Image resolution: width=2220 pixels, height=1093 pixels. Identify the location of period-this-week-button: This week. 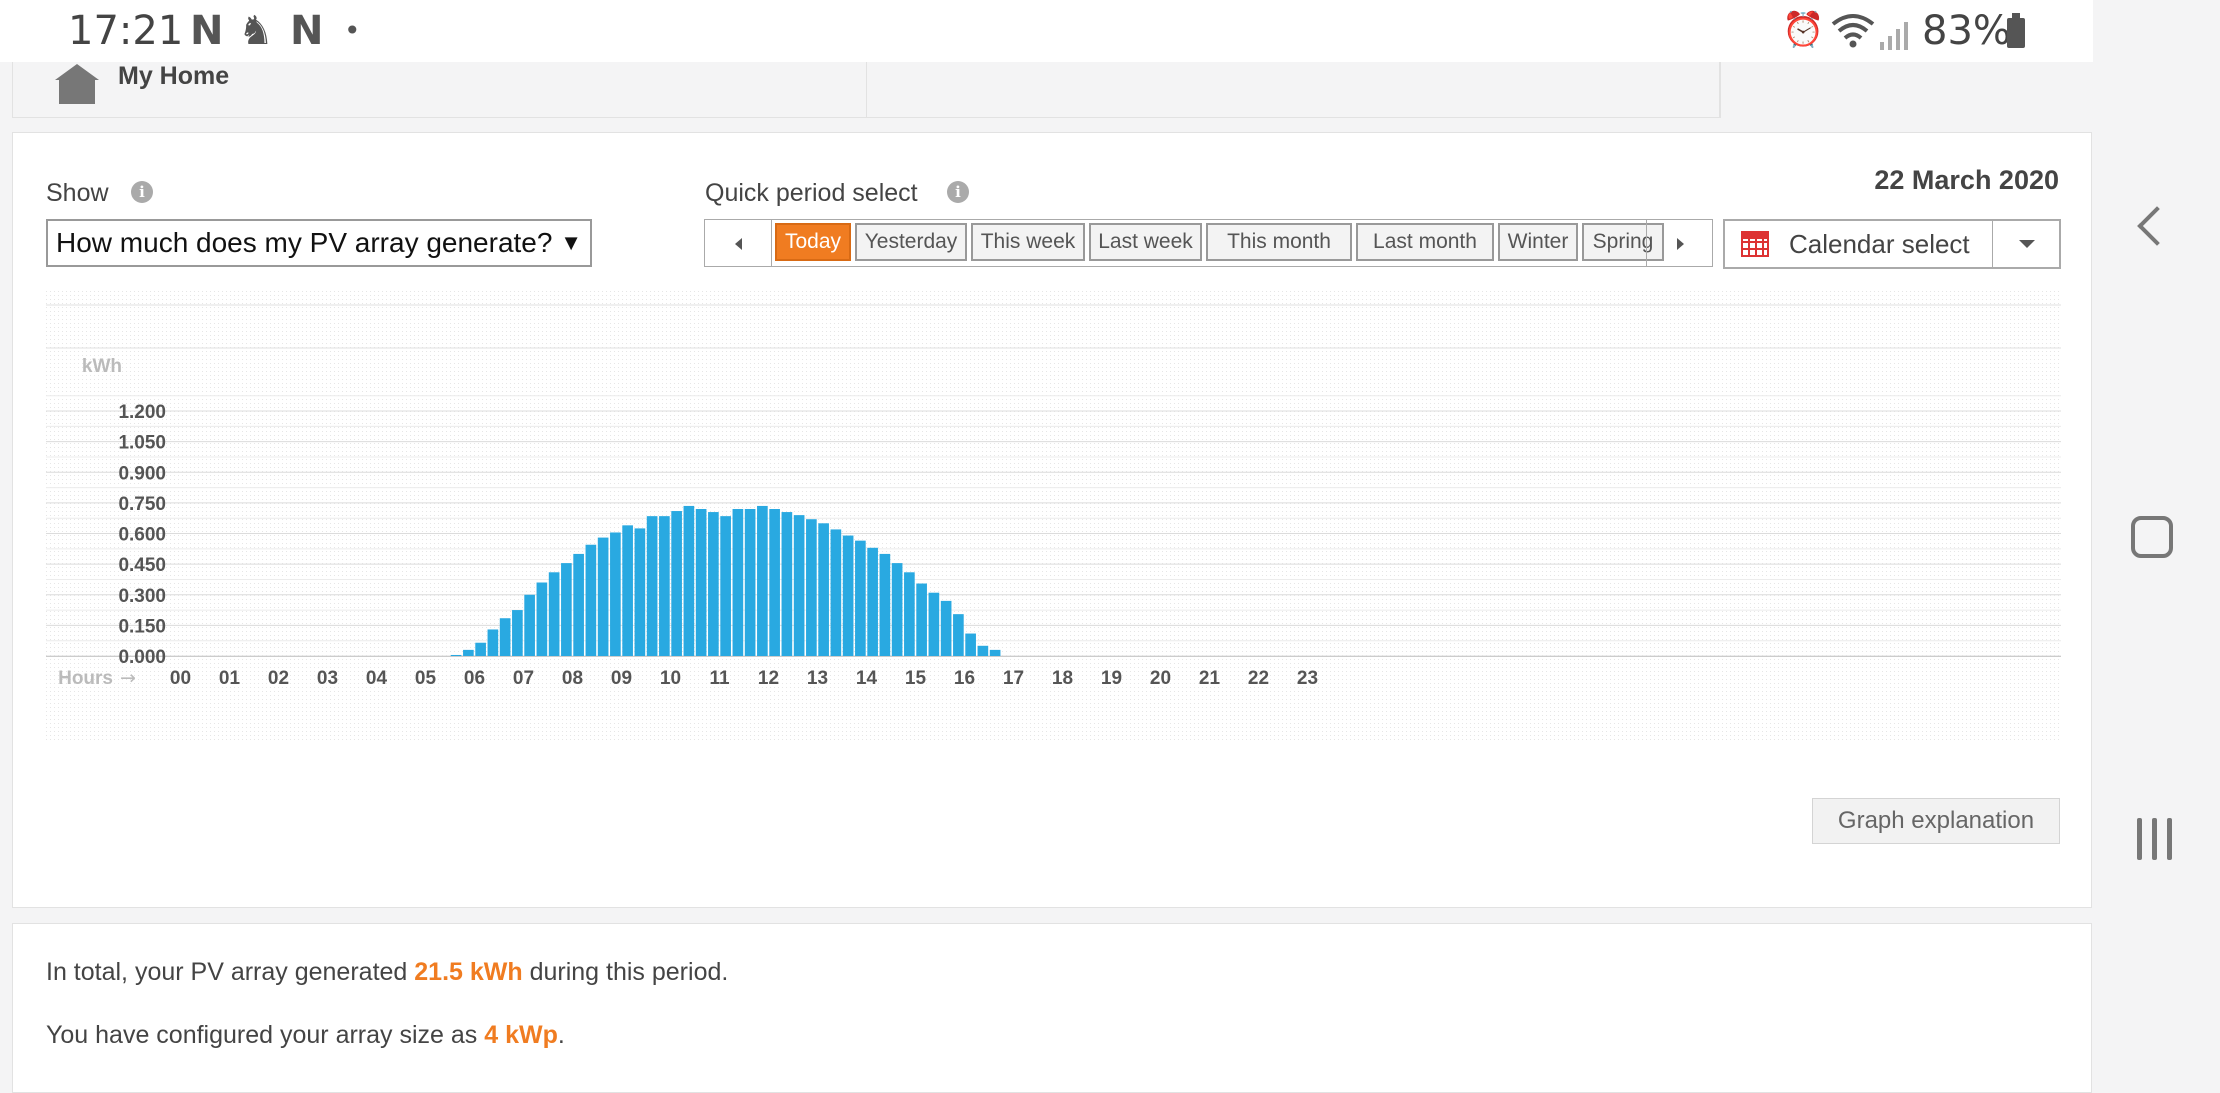
(1028, 242).